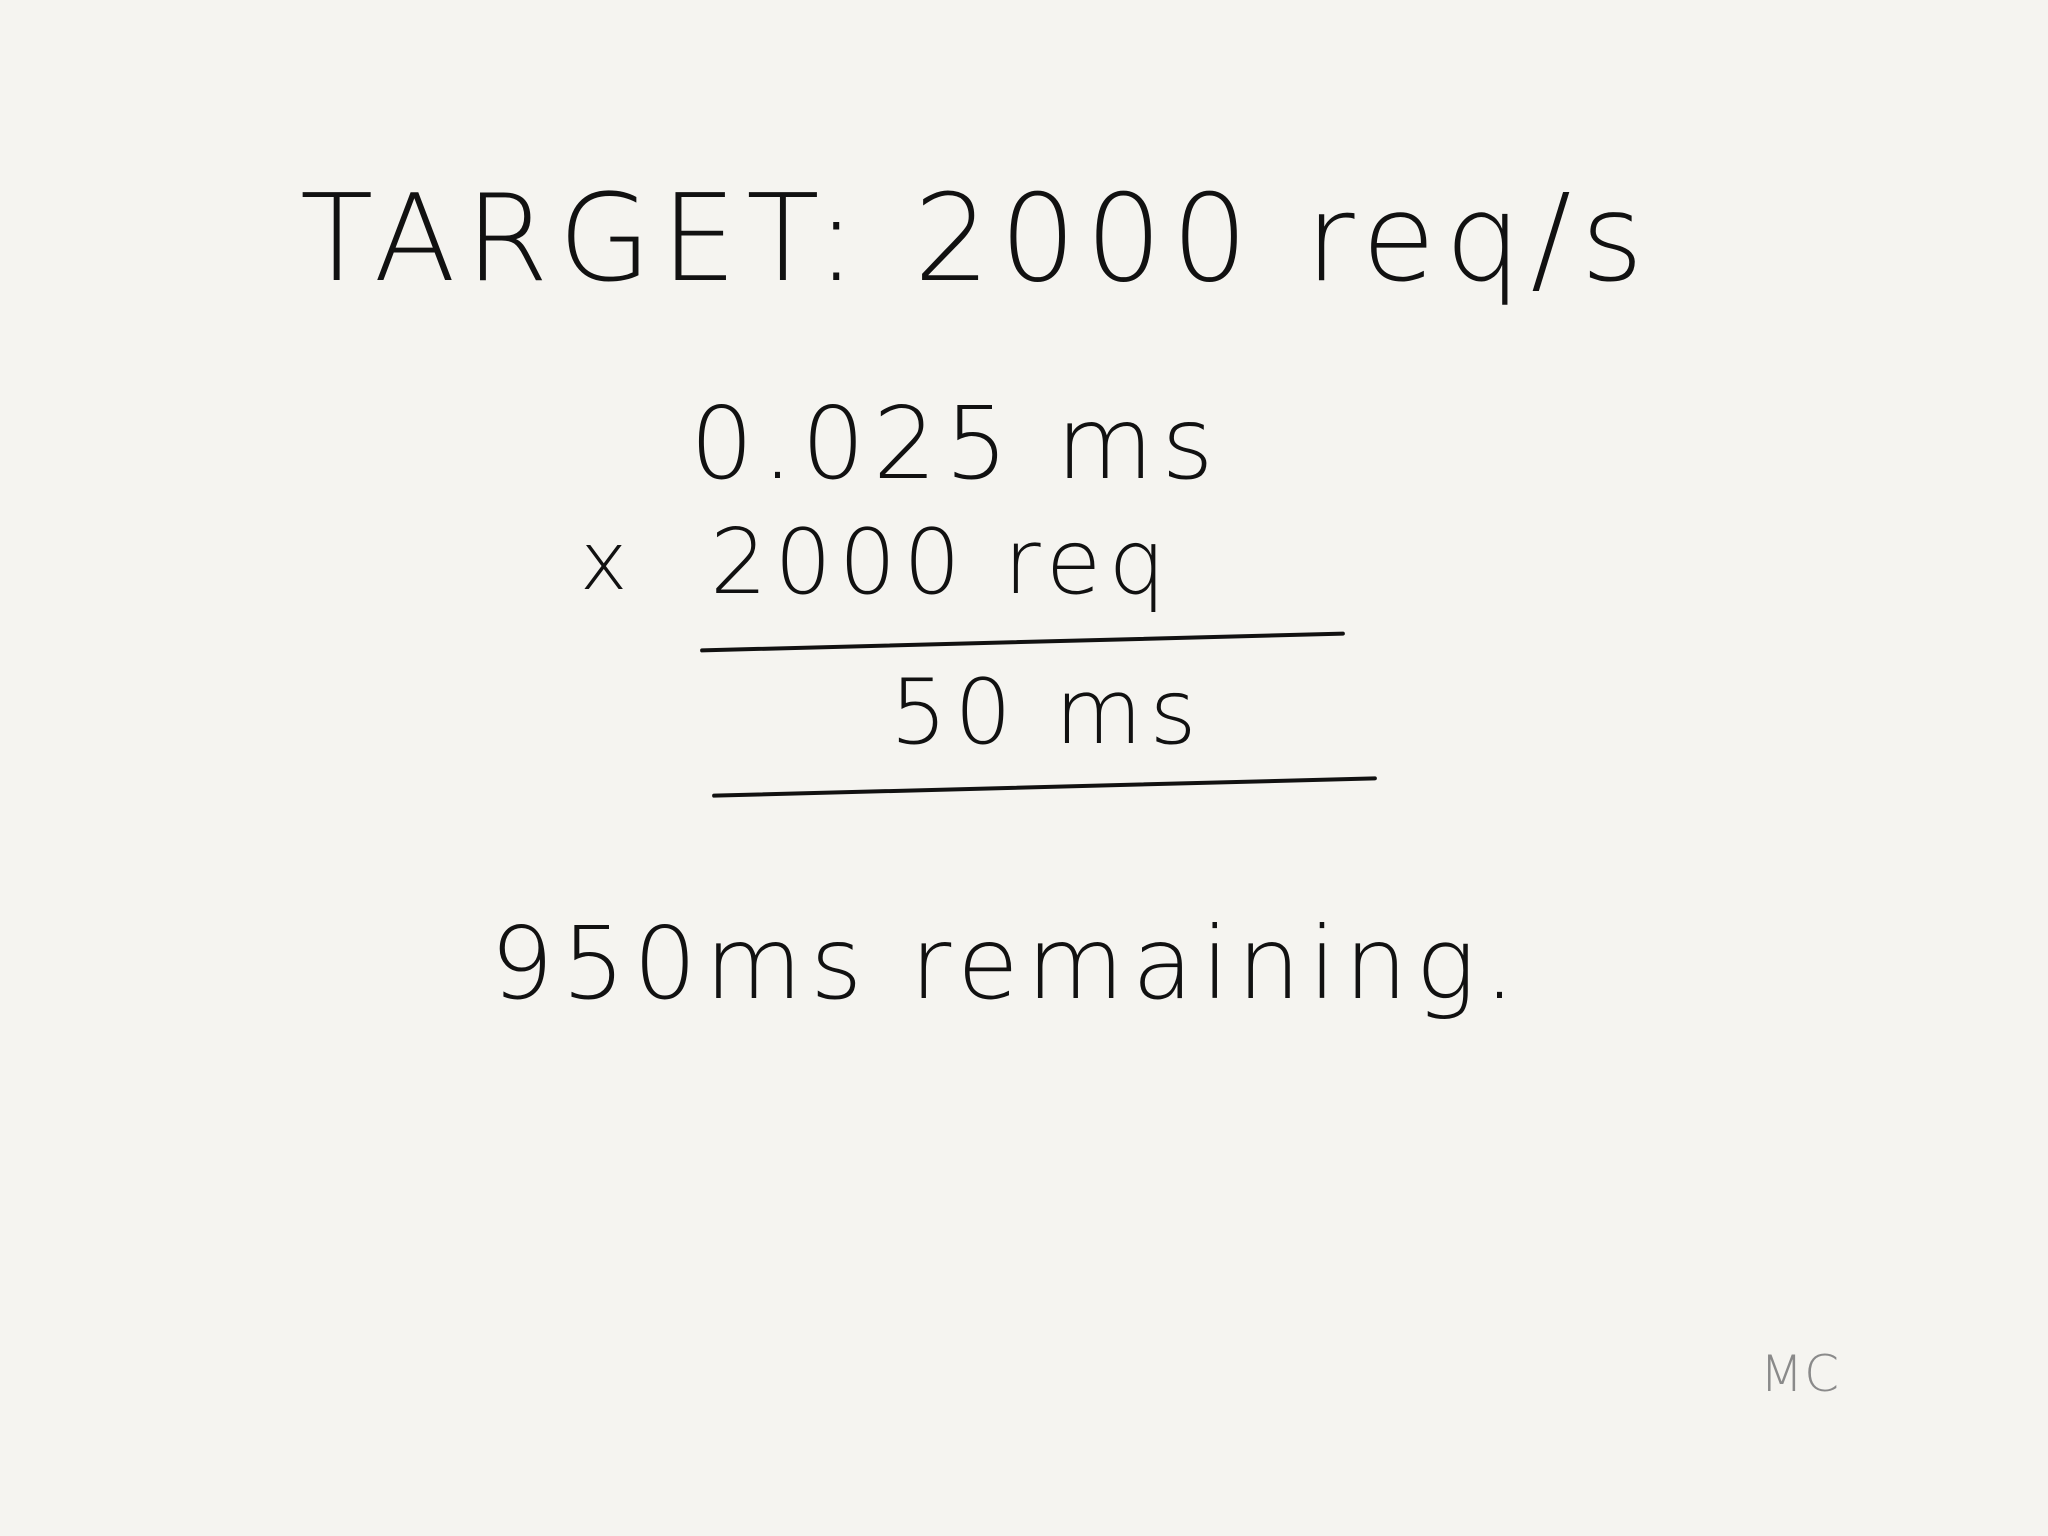  What do you see at coordinates (1047, 712) in the screenshot?
I see `product: 50 ms` at bounding box center [1047, 712].